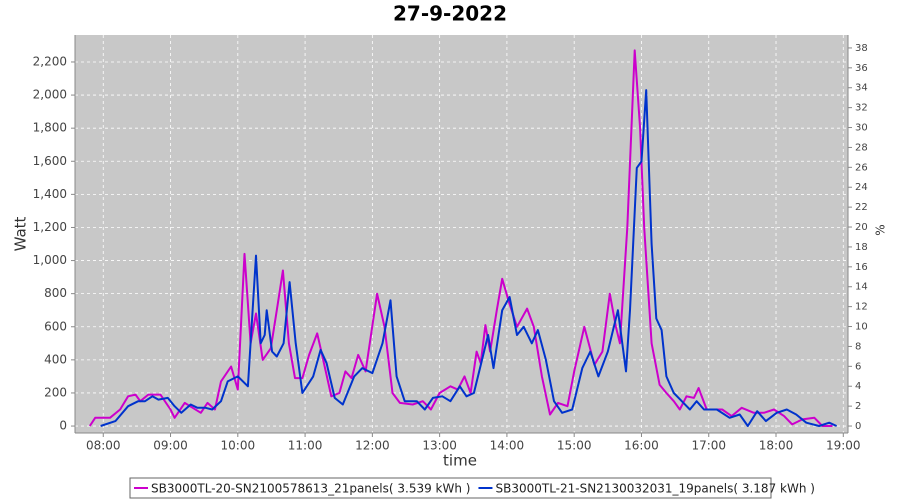  I want to click on y-tick-label: 1,000, so click(50, 260).